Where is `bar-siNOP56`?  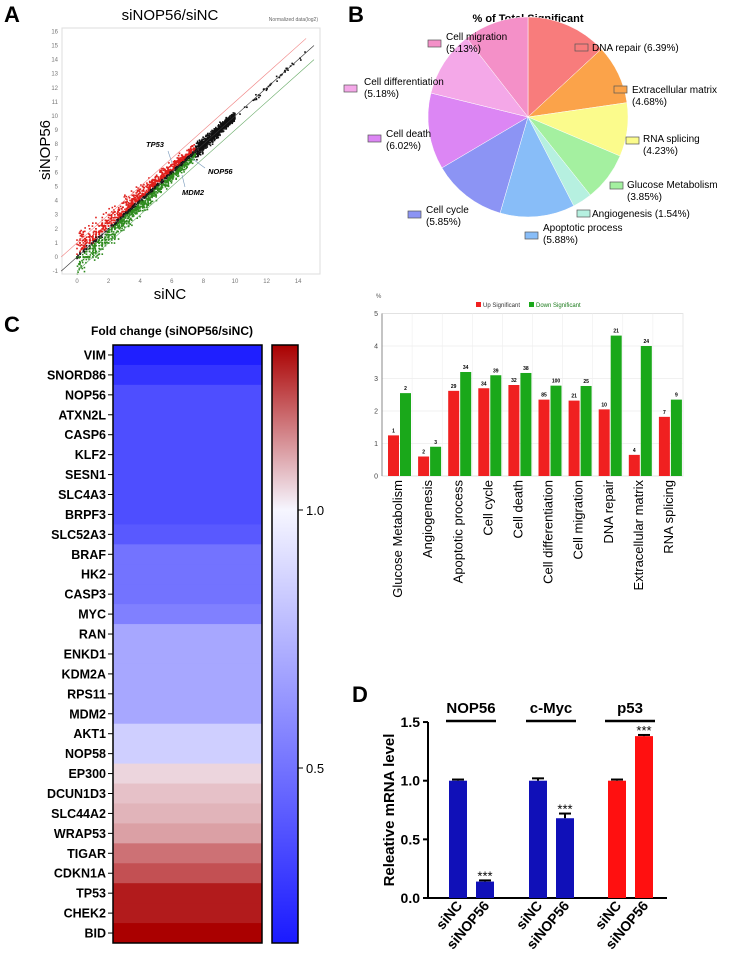 bar-siNOP56 is located at coordinates (565, 858).